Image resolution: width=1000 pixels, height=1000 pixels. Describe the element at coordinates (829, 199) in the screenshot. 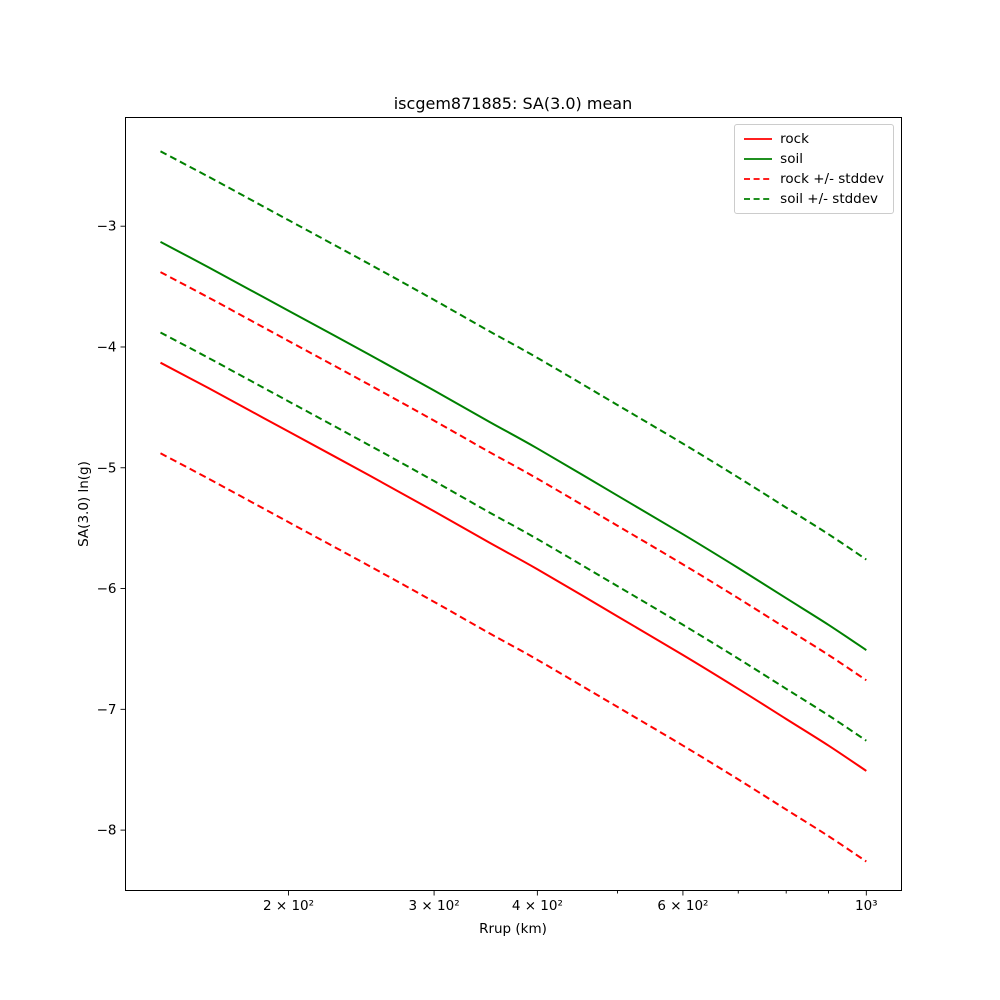

I see `legend-label: soil +/- stddev` at that location.